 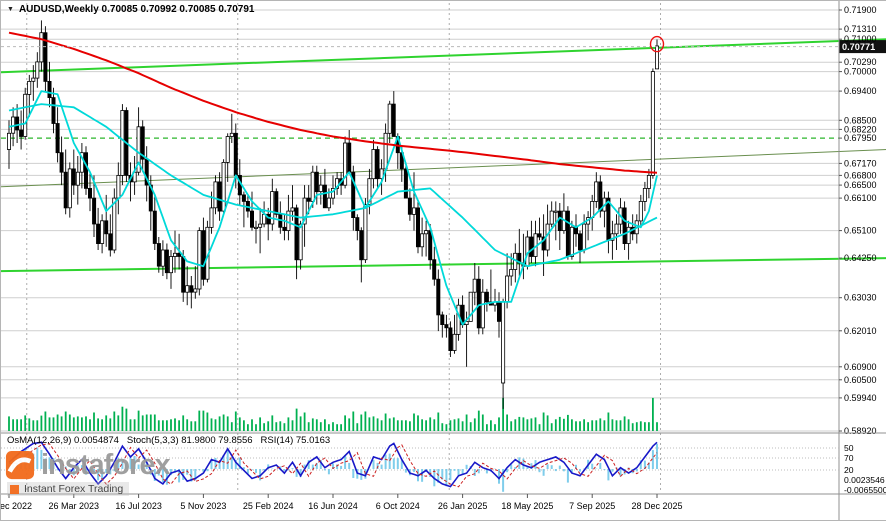 I want to click on date-axis-label: 28 Dec 2025, so click(x=656, y=506).